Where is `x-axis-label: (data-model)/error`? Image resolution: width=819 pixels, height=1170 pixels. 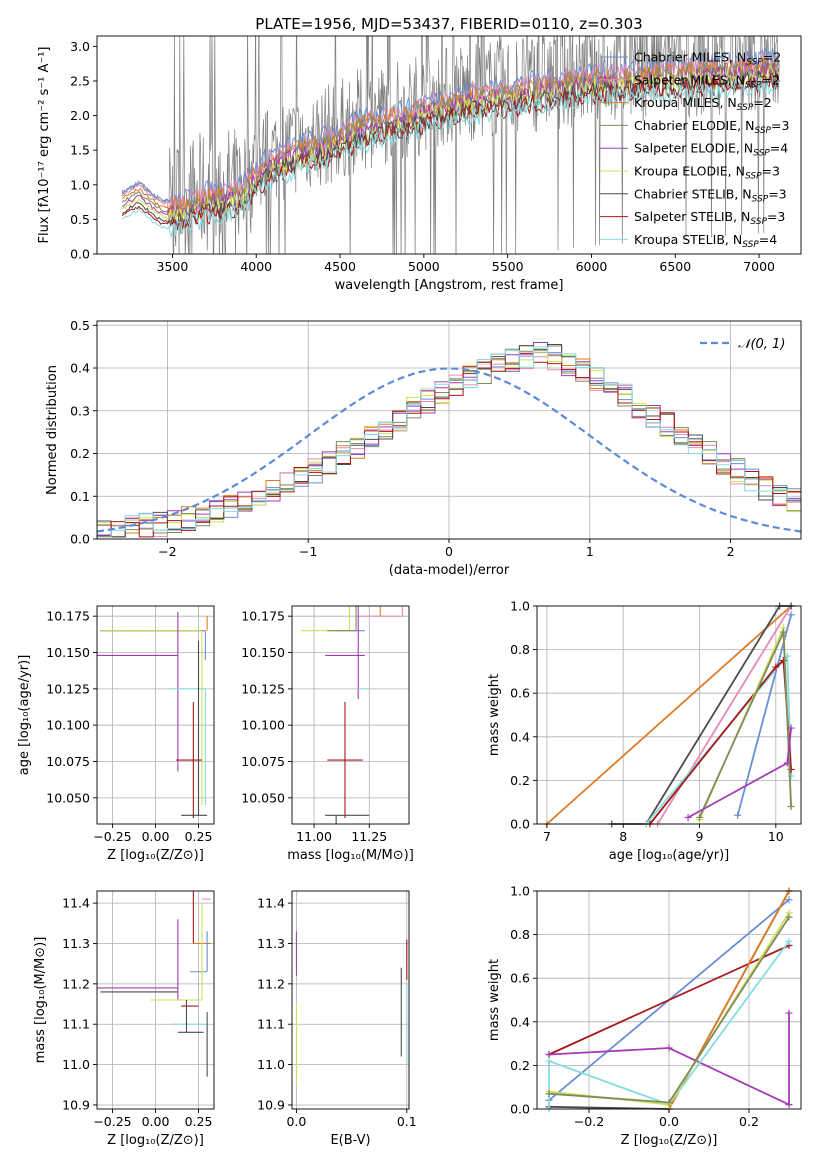
x-axis-label: (data-model)/error is located at coordinates (449, 570).